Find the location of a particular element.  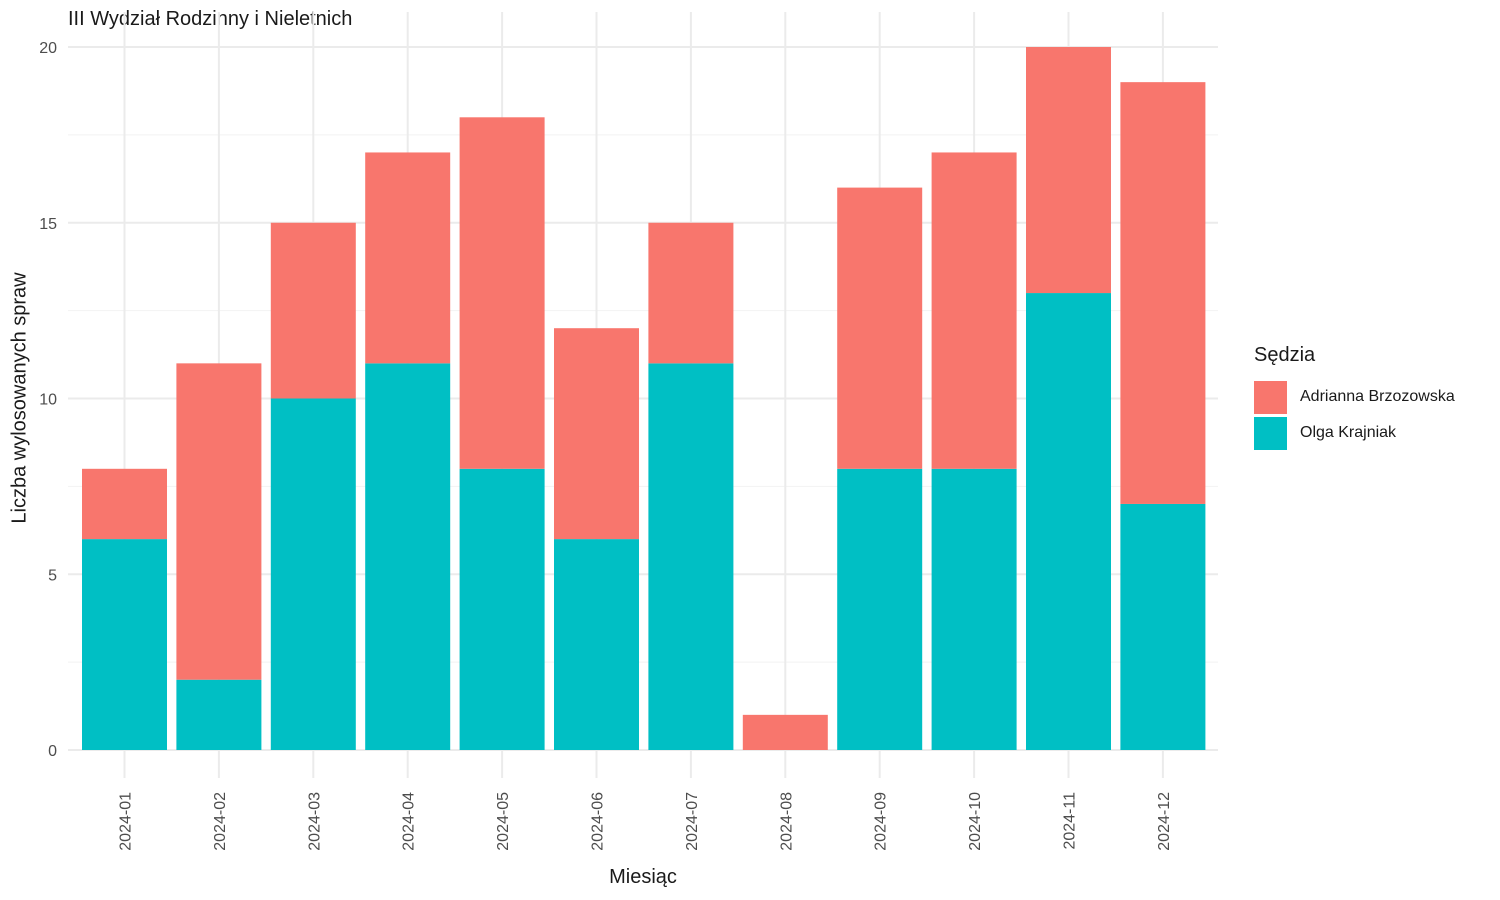

legend-label-adrianna: Adrianna Brzozowska is located at coordinates (1377, 396).